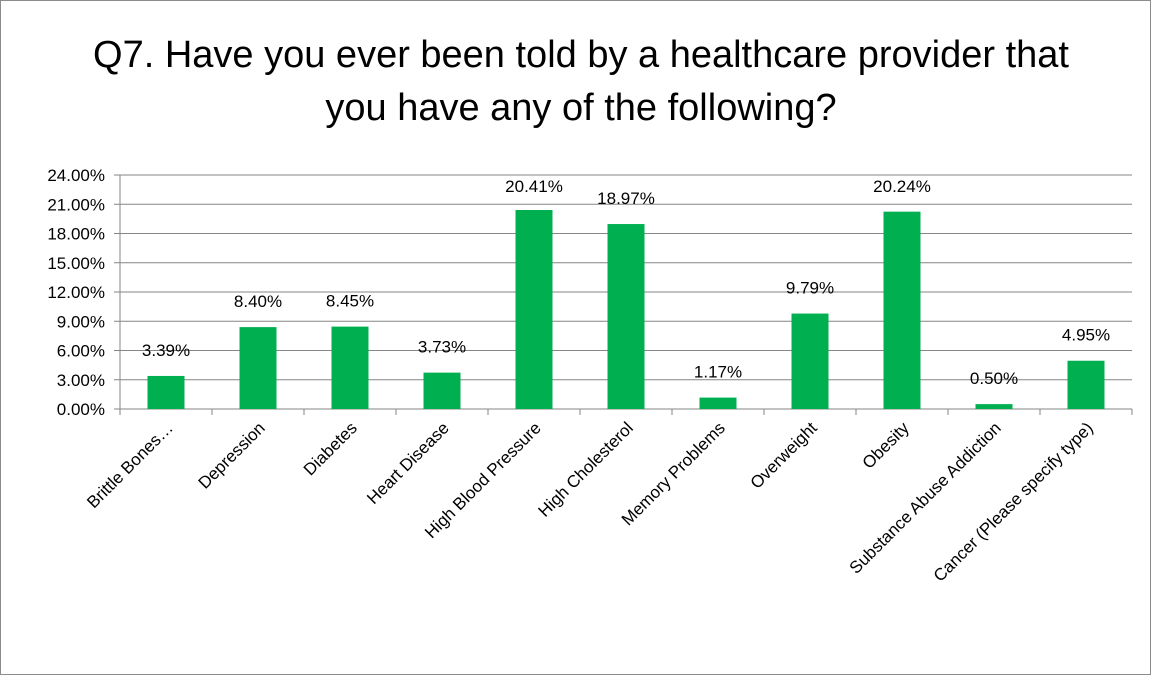  What do you see at coordinates (81, 380) in the screenshot?
I see `y-tick-label: 3.00%` at bounding box center [81, 380].